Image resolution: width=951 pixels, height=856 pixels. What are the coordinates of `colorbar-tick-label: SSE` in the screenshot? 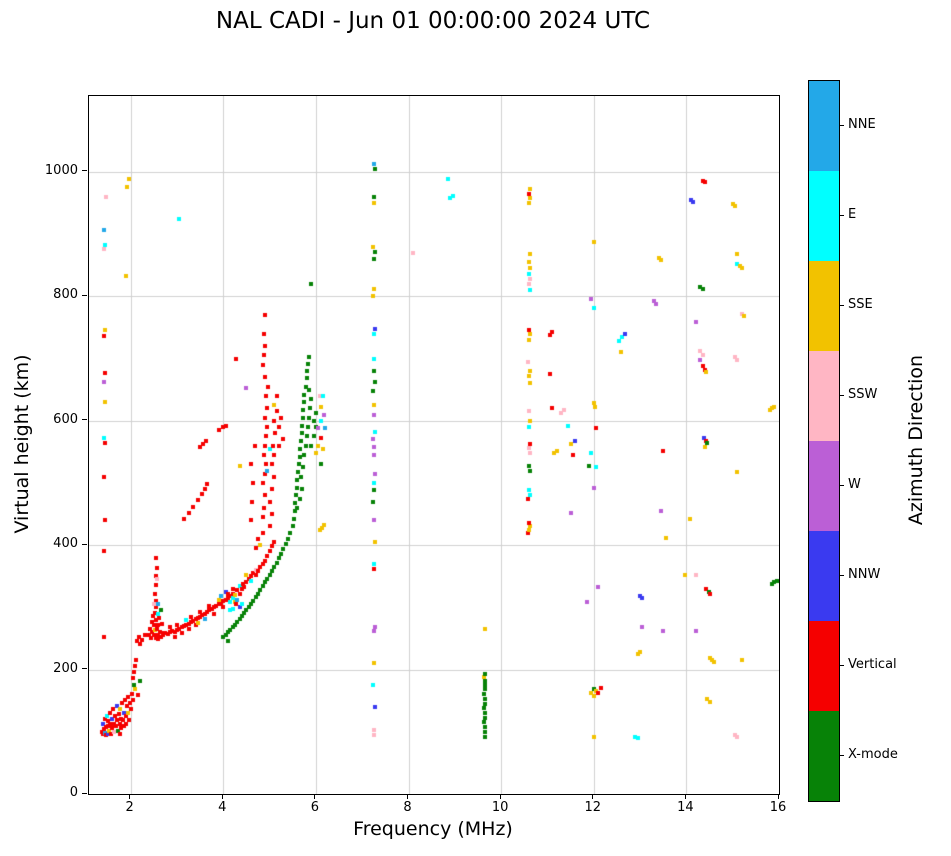 It's located at (860, 304).